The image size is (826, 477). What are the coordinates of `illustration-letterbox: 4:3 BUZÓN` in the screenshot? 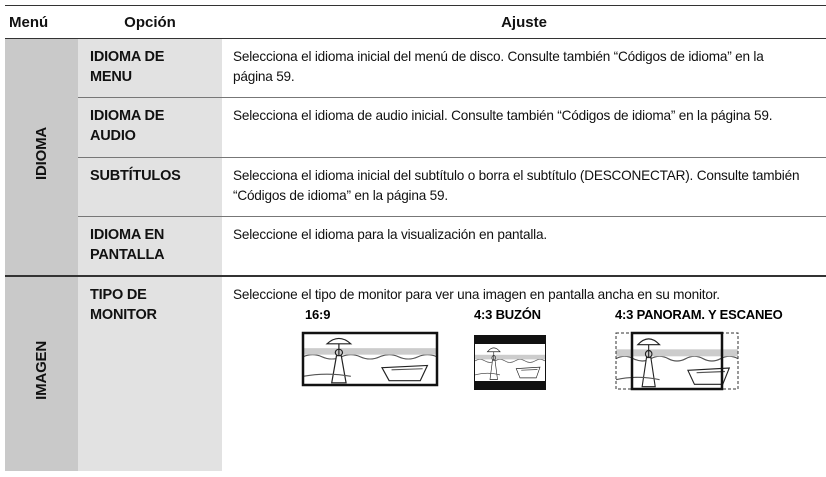 It's located at (510, 348).